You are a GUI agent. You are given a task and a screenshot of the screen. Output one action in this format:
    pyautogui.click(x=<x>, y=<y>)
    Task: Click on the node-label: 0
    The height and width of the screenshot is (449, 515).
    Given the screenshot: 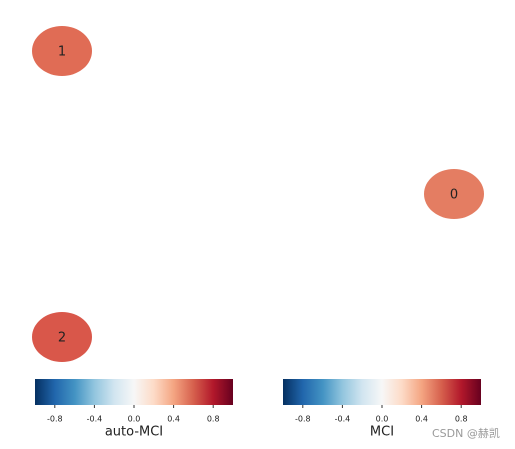 What is the action you would take?
    pyautogui.click(x=454, y=195)
    